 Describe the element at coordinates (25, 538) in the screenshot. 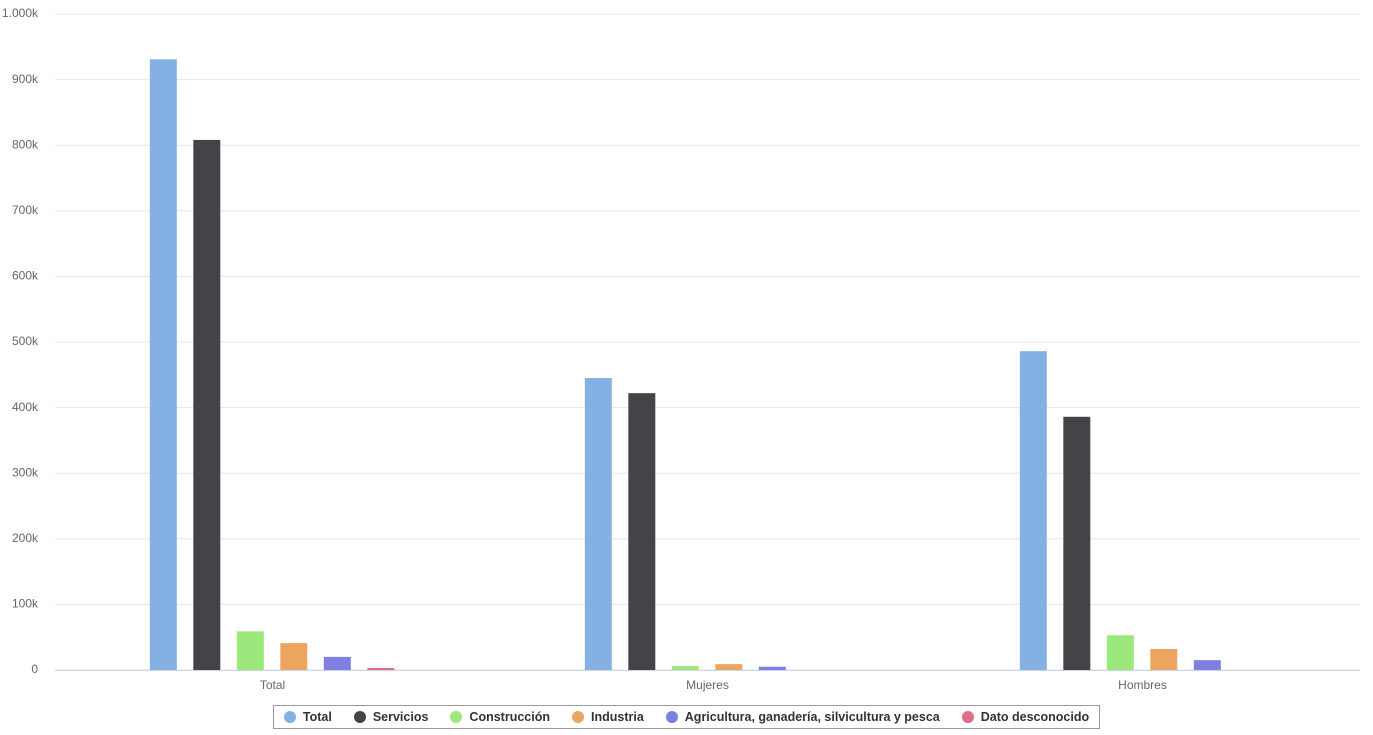

I see `y-tick-label: 200k` at that location.